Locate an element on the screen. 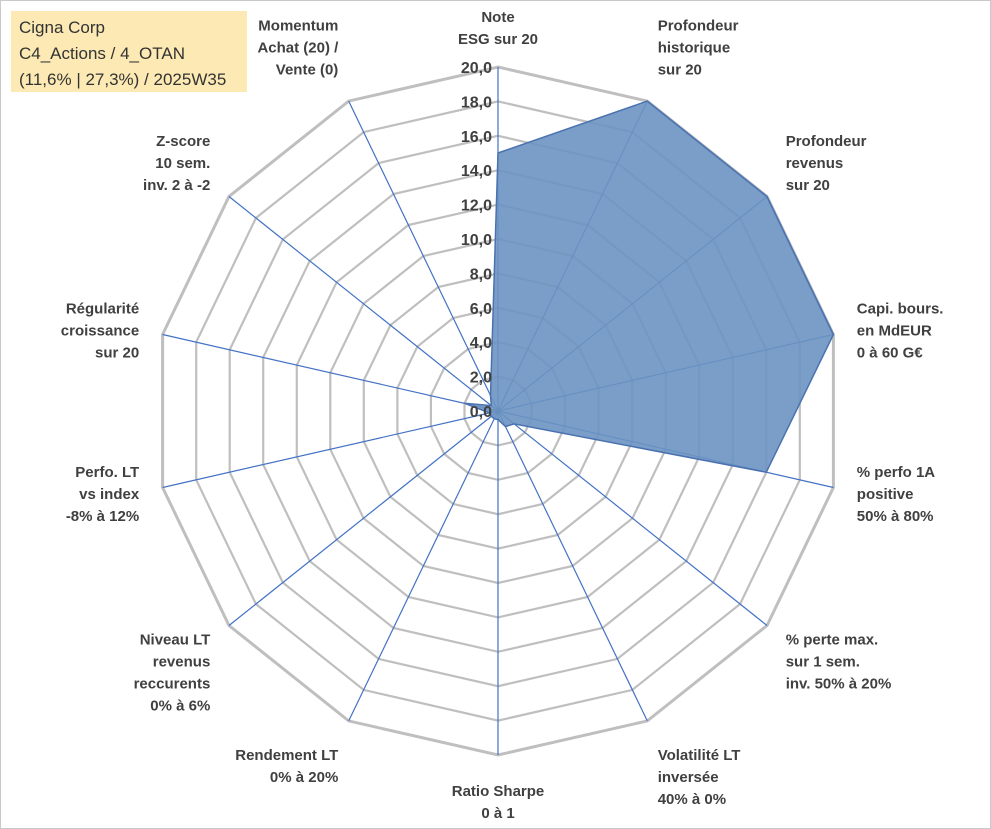 Image resolution: width=991 pixels, height=829 pixels. axis-label: % perfo 1A positive 50% à 80% is located at coordinates (896, 494).